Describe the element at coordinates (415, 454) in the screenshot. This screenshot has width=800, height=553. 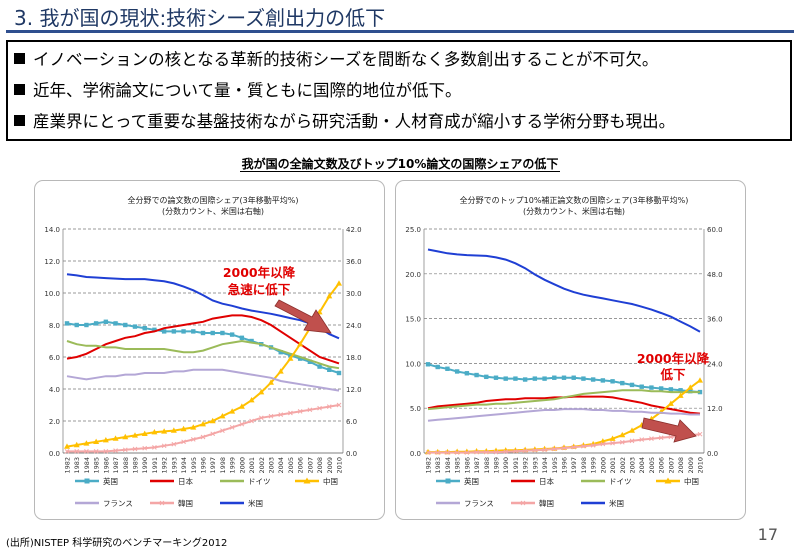
I see `y-tick-label: 0.0` at that location.